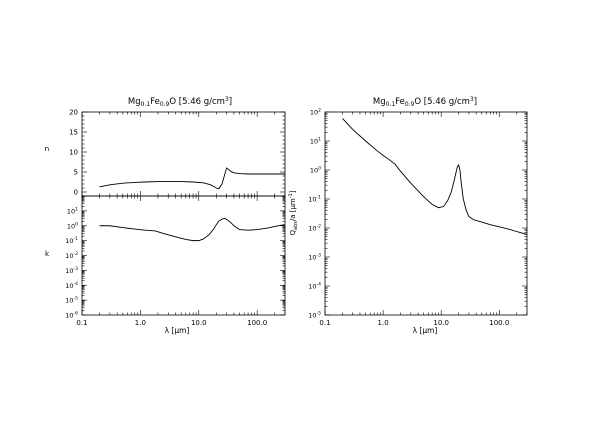 This screenshot has width=600, height=424. I want to click on n-axis-label: n, so click(47, 149).